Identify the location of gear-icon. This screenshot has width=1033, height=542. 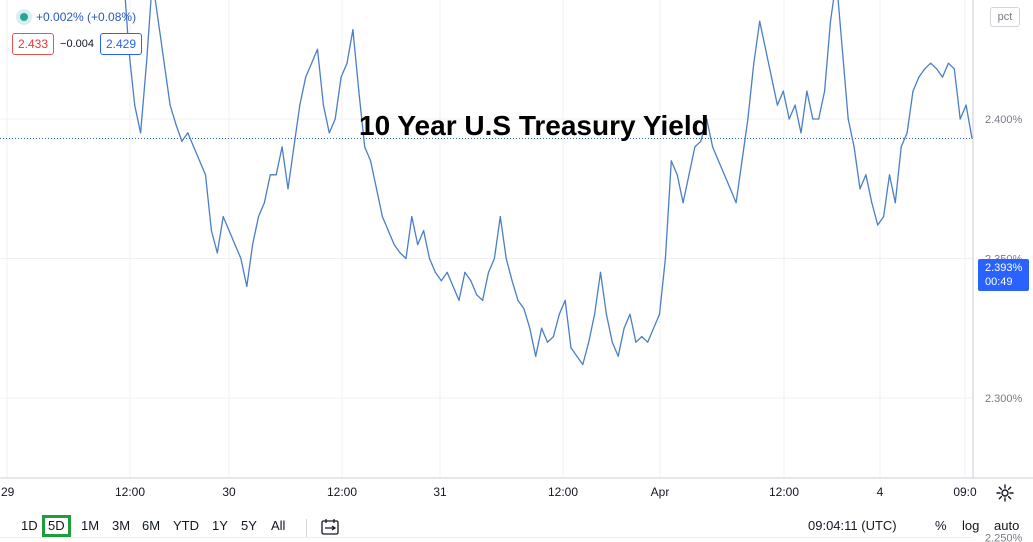
(1005, 493).